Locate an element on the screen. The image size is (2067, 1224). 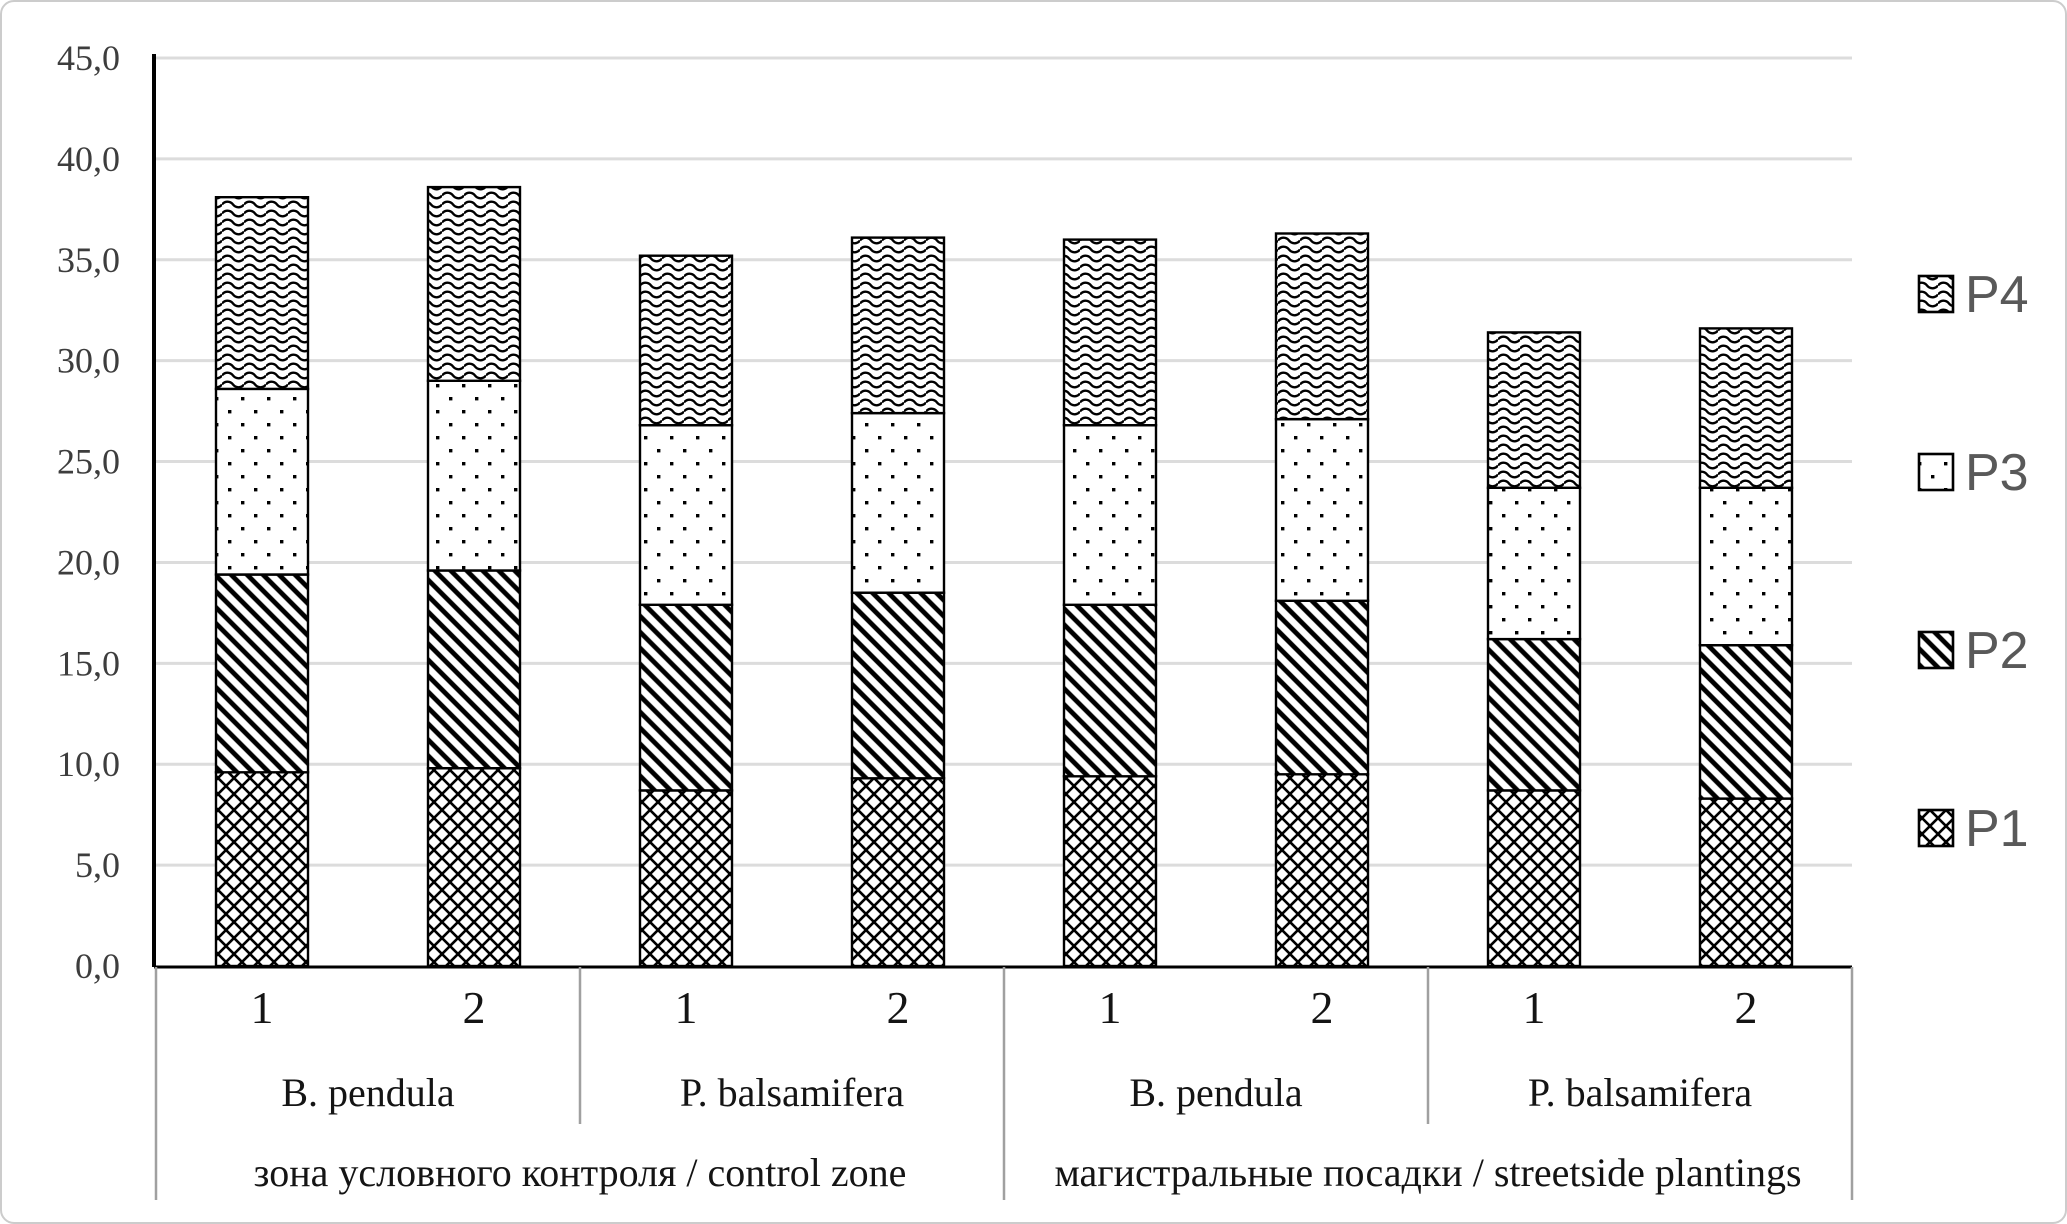
legend-label: P3 is located at coordinates (1997, 473).